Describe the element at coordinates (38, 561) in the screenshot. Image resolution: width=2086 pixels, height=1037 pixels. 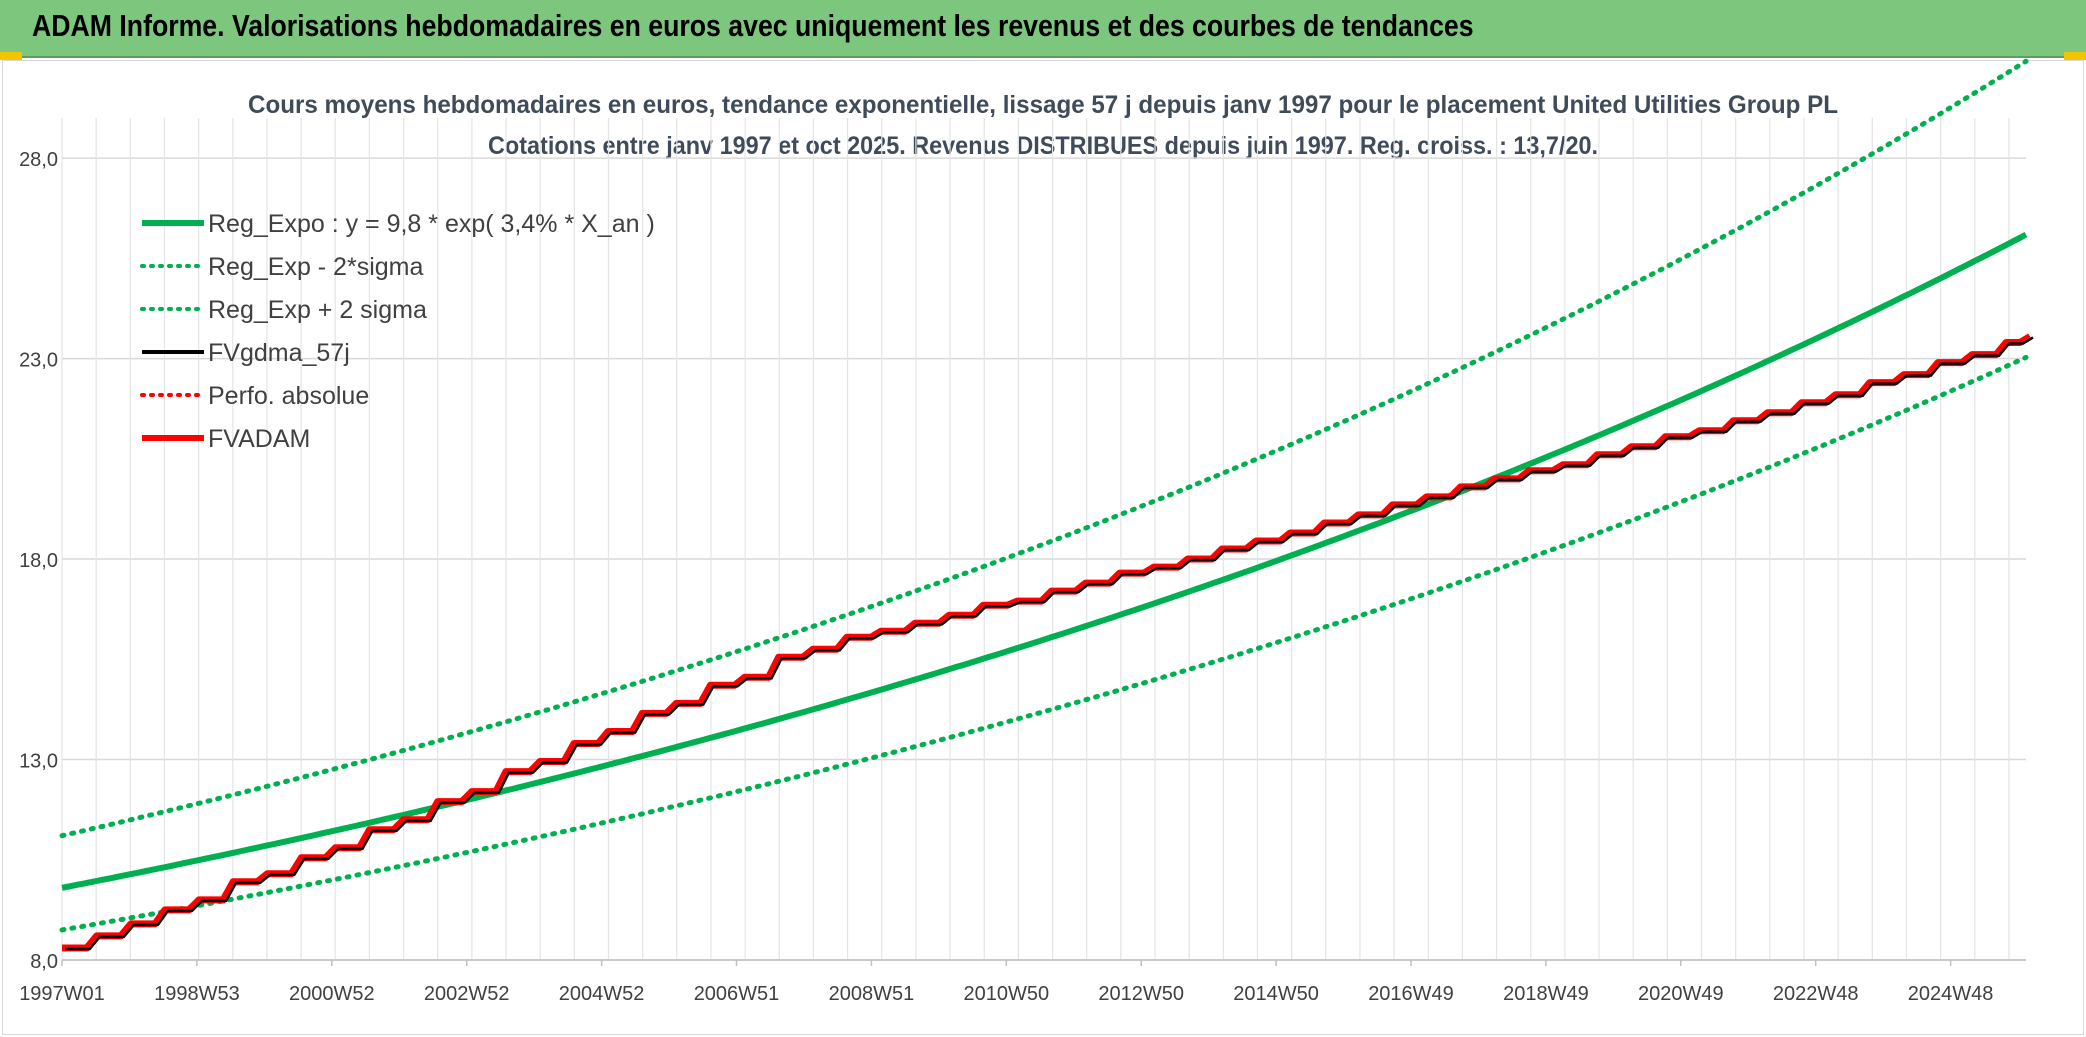
I see `y-tick-label: 18,0` at that location.